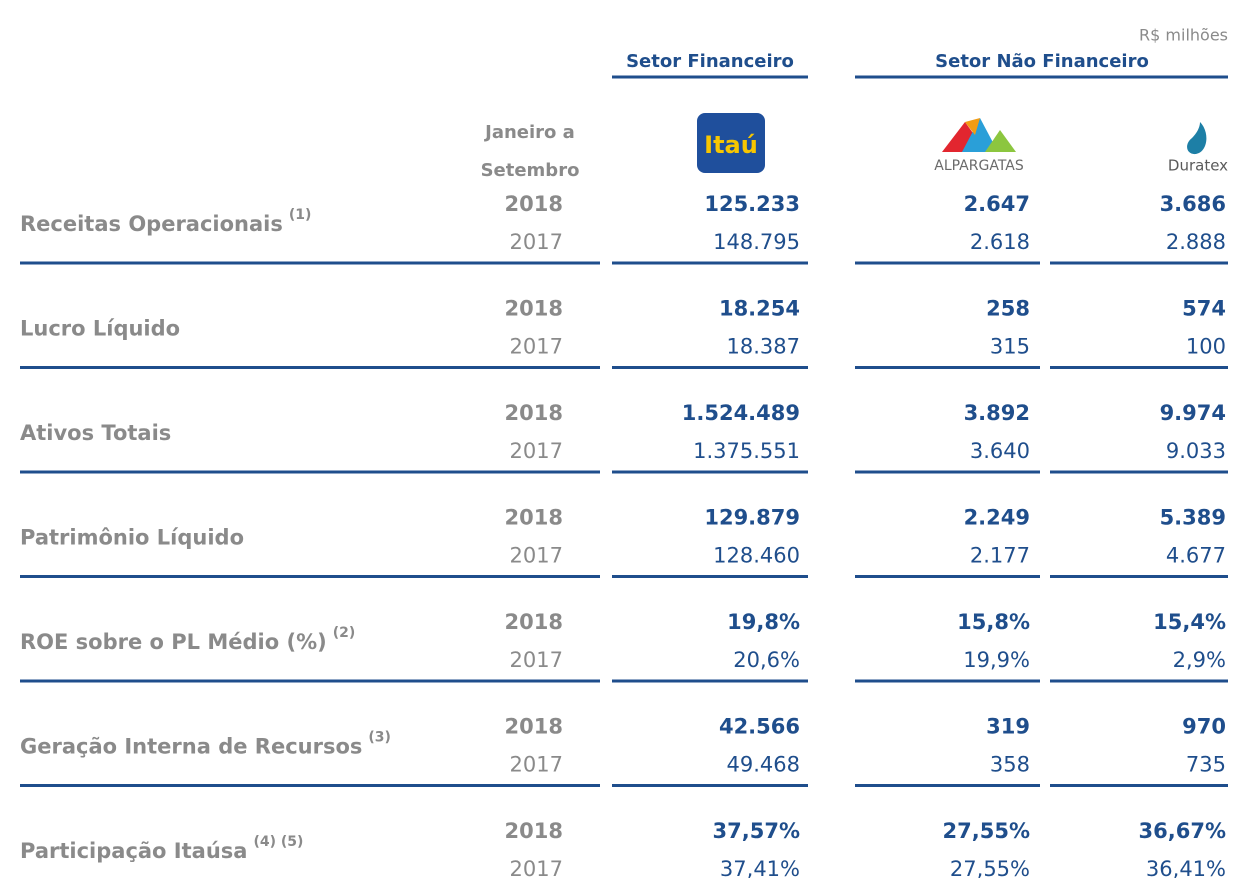  What do you see at coordinates (759, 727) in the screenshot?
I see `value: 42.566` at bounding box center [759, 727].